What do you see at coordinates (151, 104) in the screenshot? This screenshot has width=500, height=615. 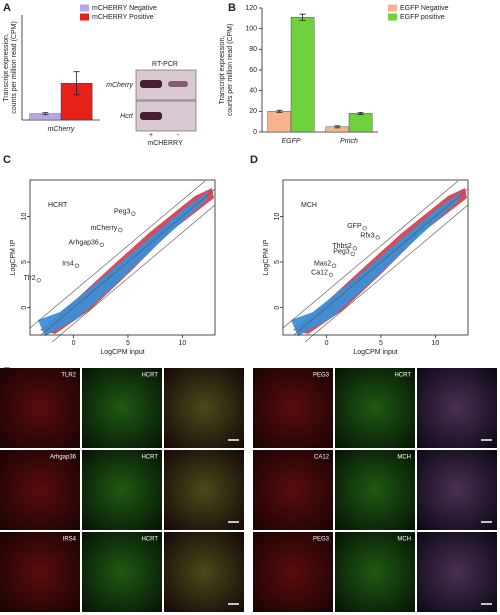 I see `gel: RT-PCR mCherry Hcrt + - mCHERRY` at bounding box center [151, 104].